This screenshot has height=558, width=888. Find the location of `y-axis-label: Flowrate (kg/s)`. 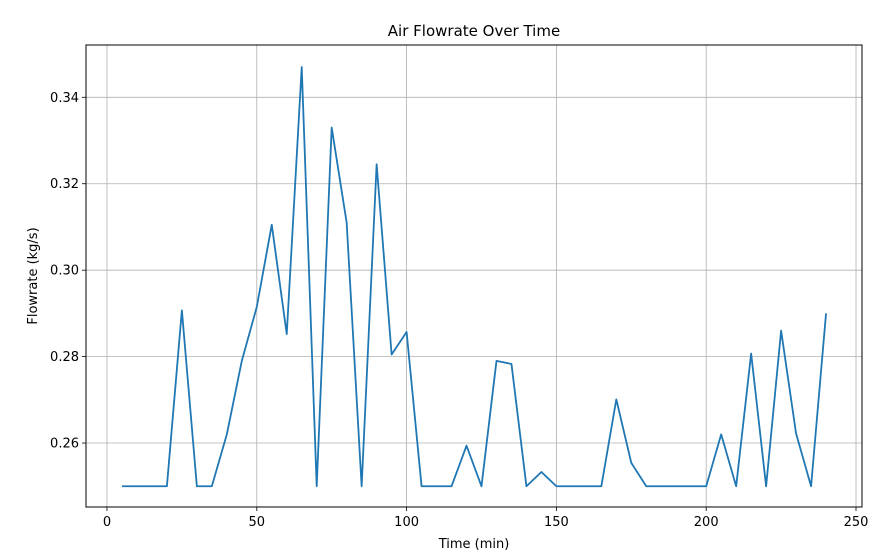

y-axis-label: Flowrate (kg/s) is located at coordinates (33, 275).